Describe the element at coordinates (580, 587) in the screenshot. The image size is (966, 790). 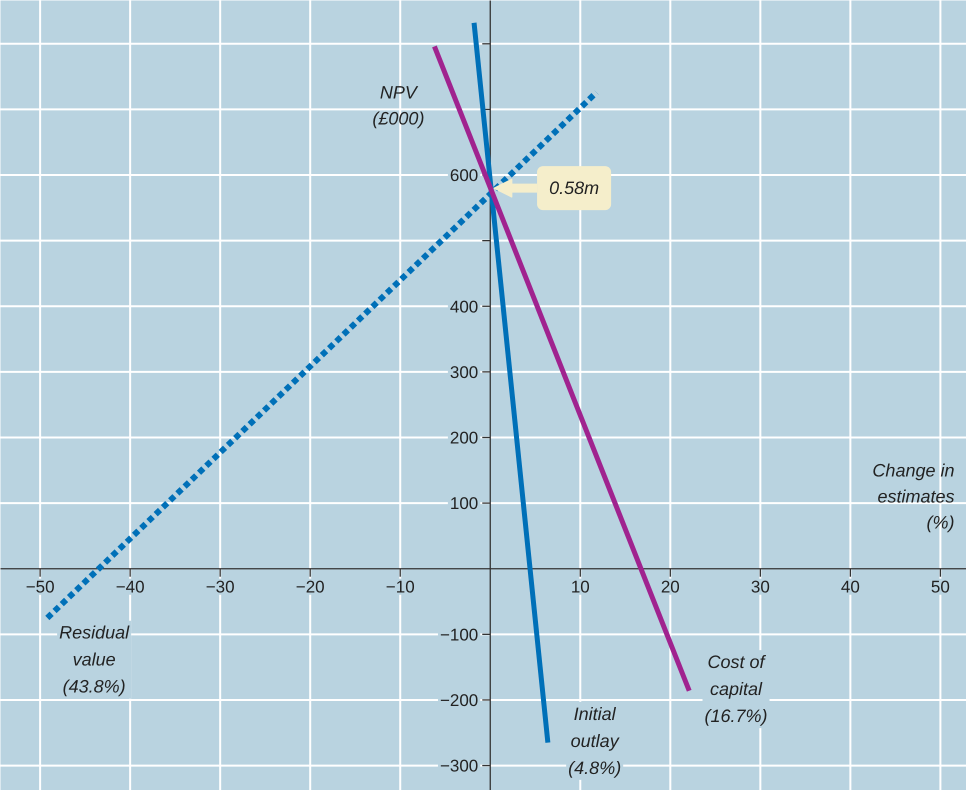
I see `x-tick-label: 10` at that location.